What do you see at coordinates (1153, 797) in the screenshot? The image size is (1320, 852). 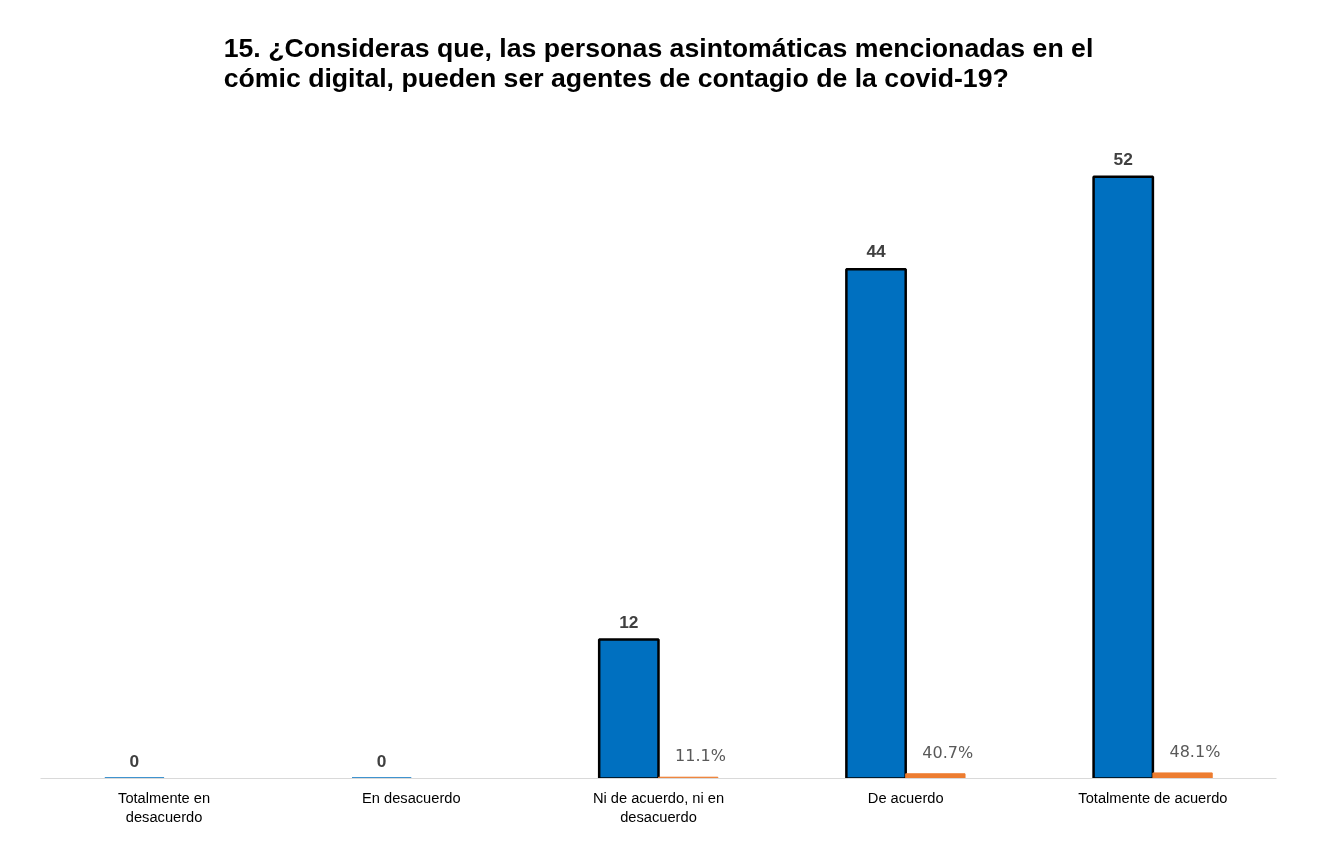 I see `x-tick-label: Totalmente de acuerdo` at bounding box center [1153, 797].